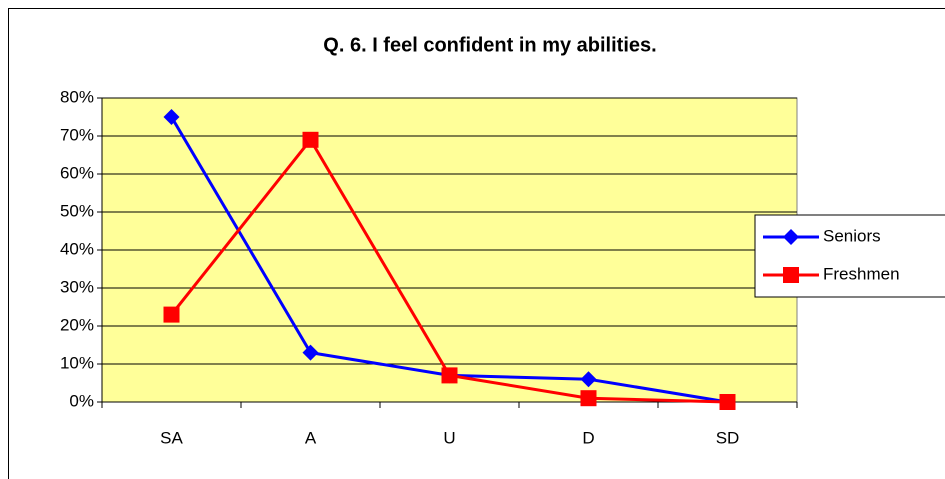 The image size is (945, 479). Describe the element at coordinates (449, 437) in the screenshot. I see `x-tick-label: U` at that location.